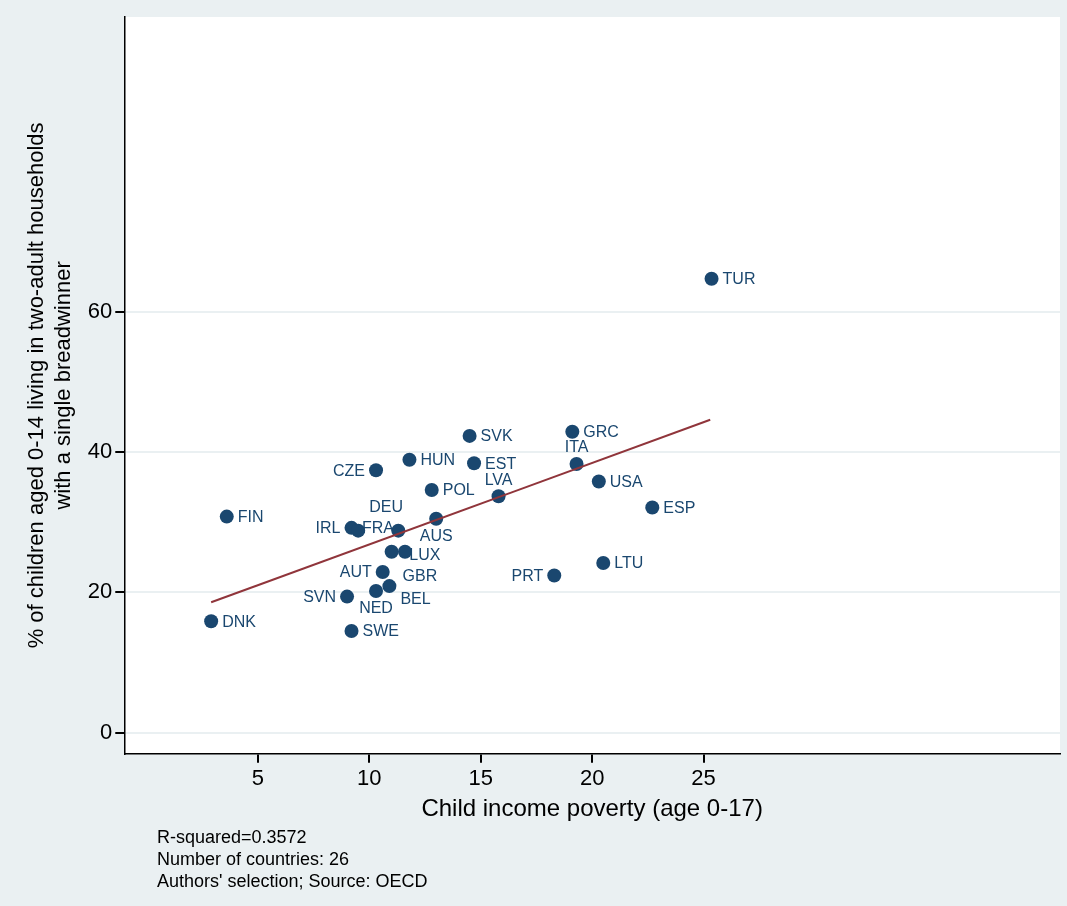 This screenshot has width=1067, height=906. What do you see at coordinates (739, 279) in the screenshot?
I see `annotation: TUR` at bounding box center [739, 279].